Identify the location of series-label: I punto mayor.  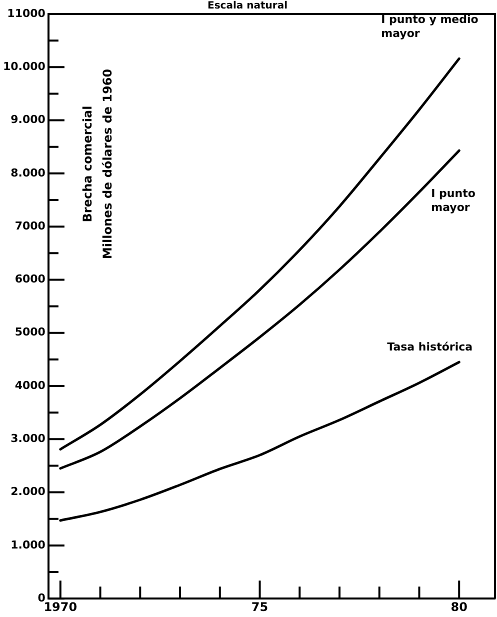
(453, 200).